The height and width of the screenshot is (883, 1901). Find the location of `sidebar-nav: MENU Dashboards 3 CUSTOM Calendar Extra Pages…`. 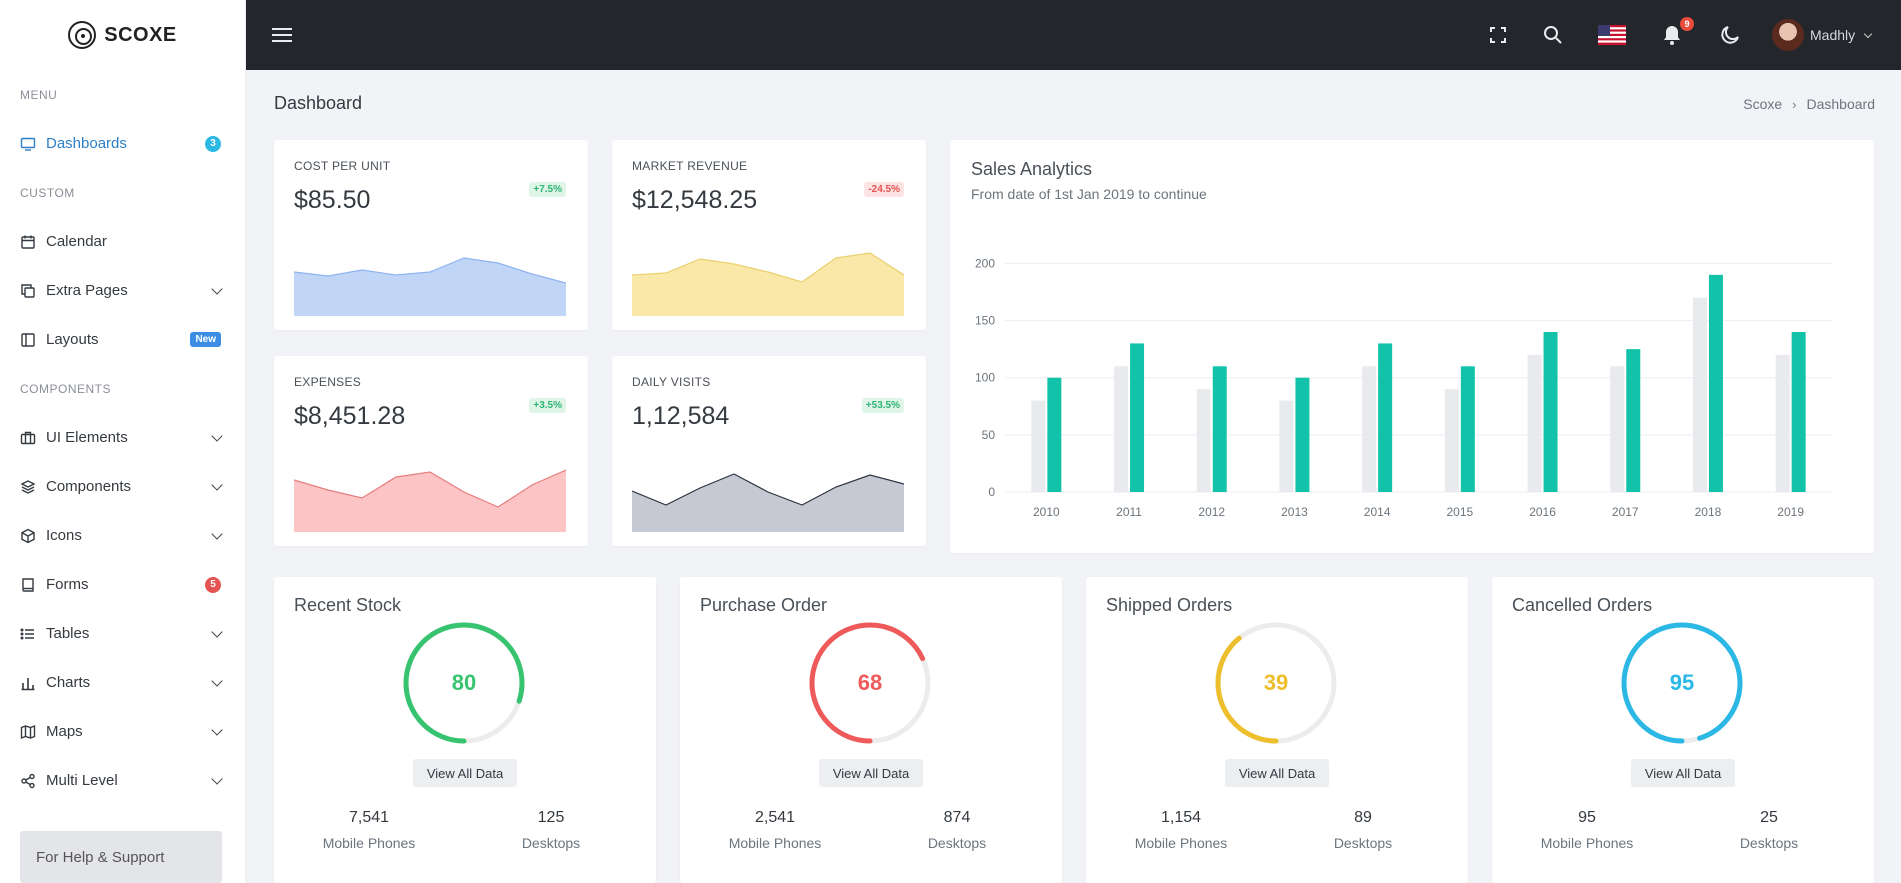

sidebar-nav: MENU Dashboards 3 CUSTOM Calendar Extra Pages… is located at coordinates (122, 437).